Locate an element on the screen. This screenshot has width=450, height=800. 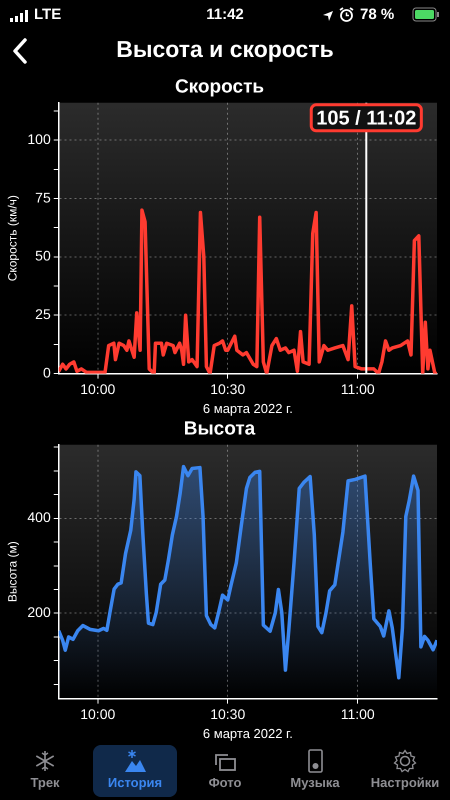
y-axis-title: Высота (м) is located at coordinates (13, 571).